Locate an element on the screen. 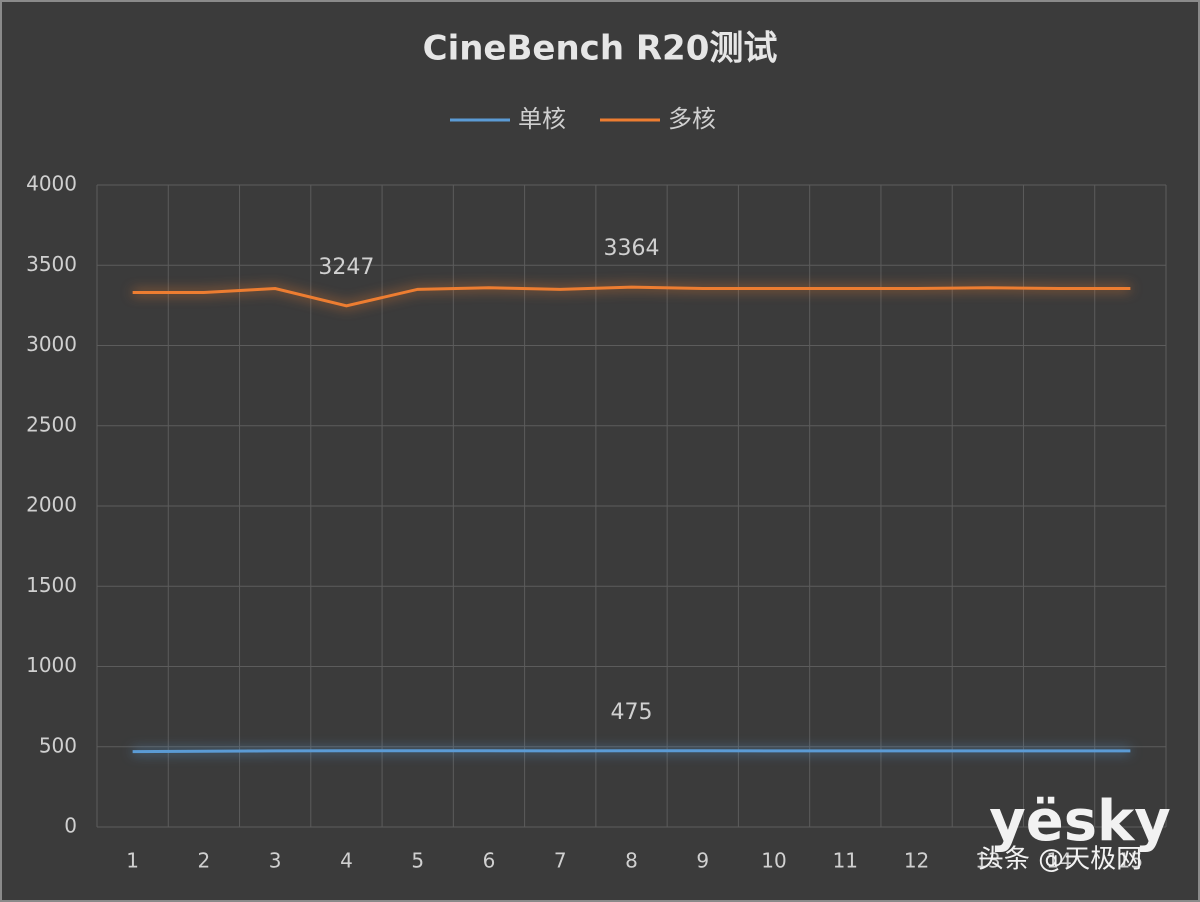  legend-label: 多核 is located at coordinates (692, 119).